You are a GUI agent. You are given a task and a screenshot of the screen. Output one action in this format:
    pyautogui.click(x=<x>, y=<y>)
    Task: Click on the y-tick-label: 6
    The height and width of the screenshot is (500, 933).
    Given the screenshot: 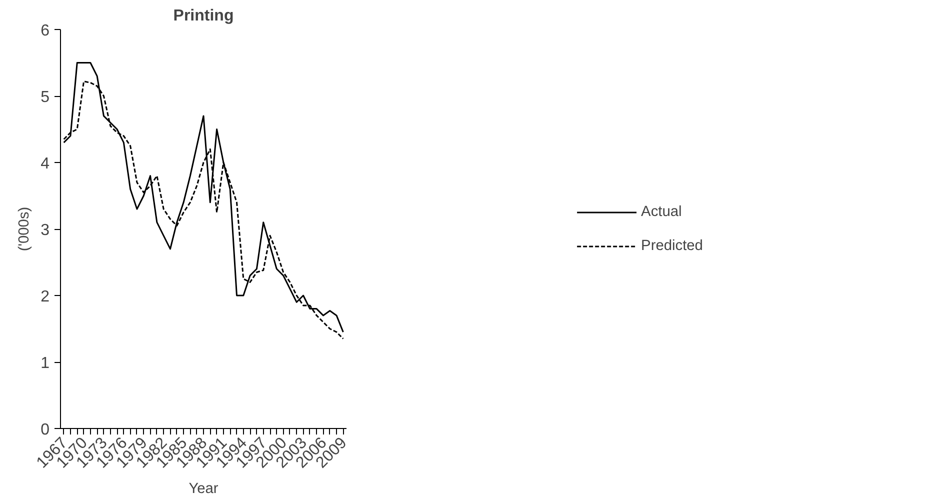 What is the action you would take?
    pyautogui.click(x=45, y=31)
    